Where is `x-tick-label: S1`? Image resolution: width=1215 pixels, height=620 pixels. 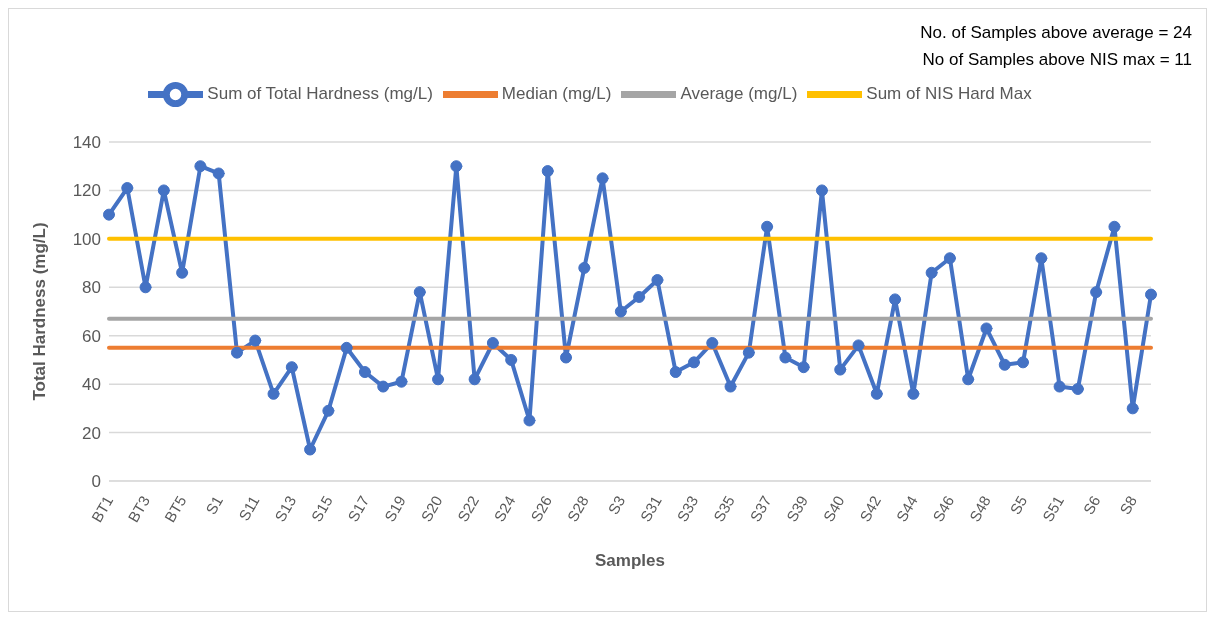
x-tick-label: S1 is located at coordinates (214, 505).